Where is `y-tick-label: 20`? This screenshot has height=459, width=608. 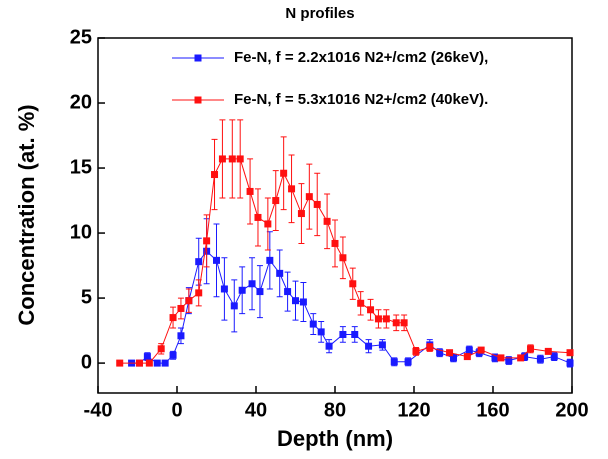
y-tick-label: 20 is located at coordinates (81, 102).